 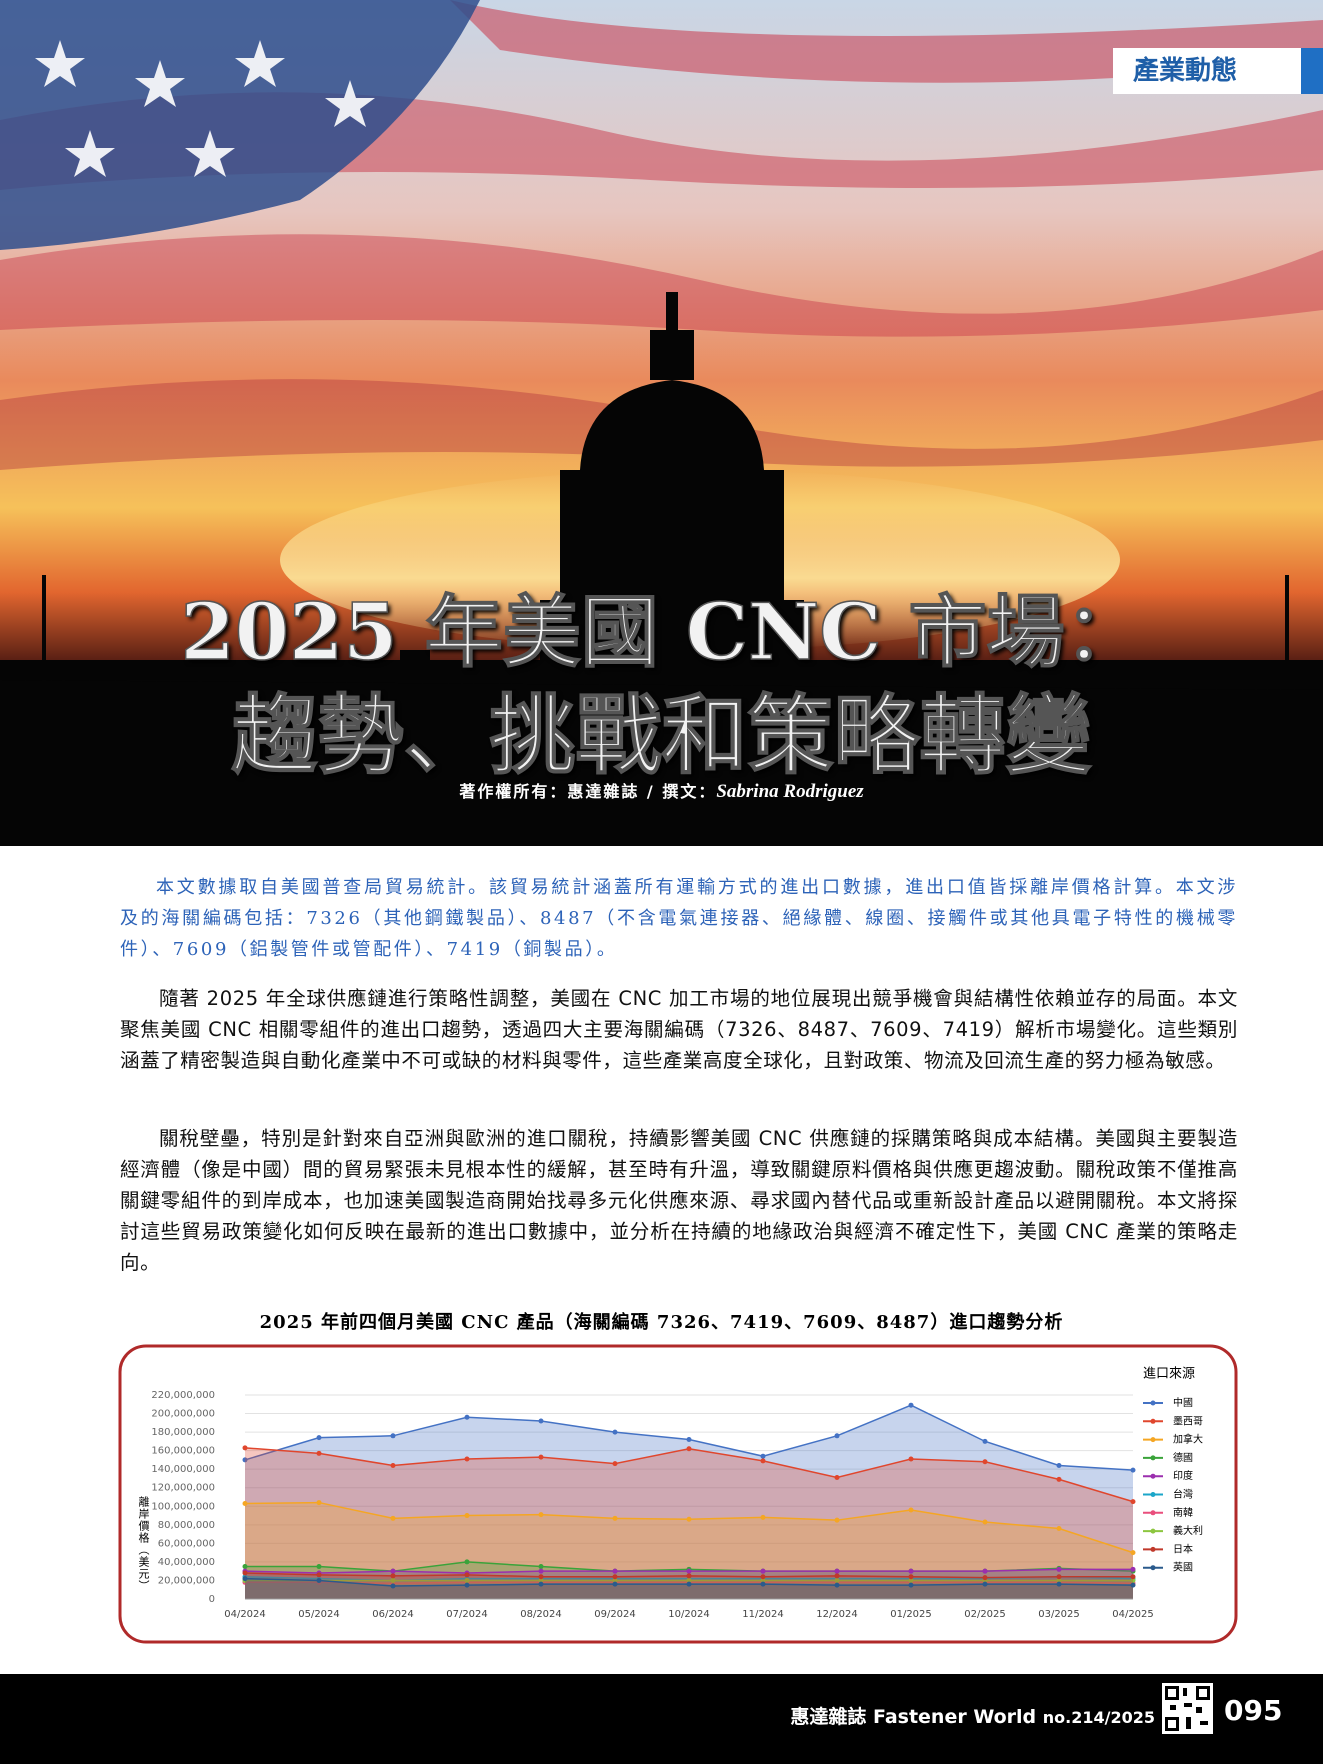 I want to click on x-tick-label: 08/2024, so click(x=541, y=1614).